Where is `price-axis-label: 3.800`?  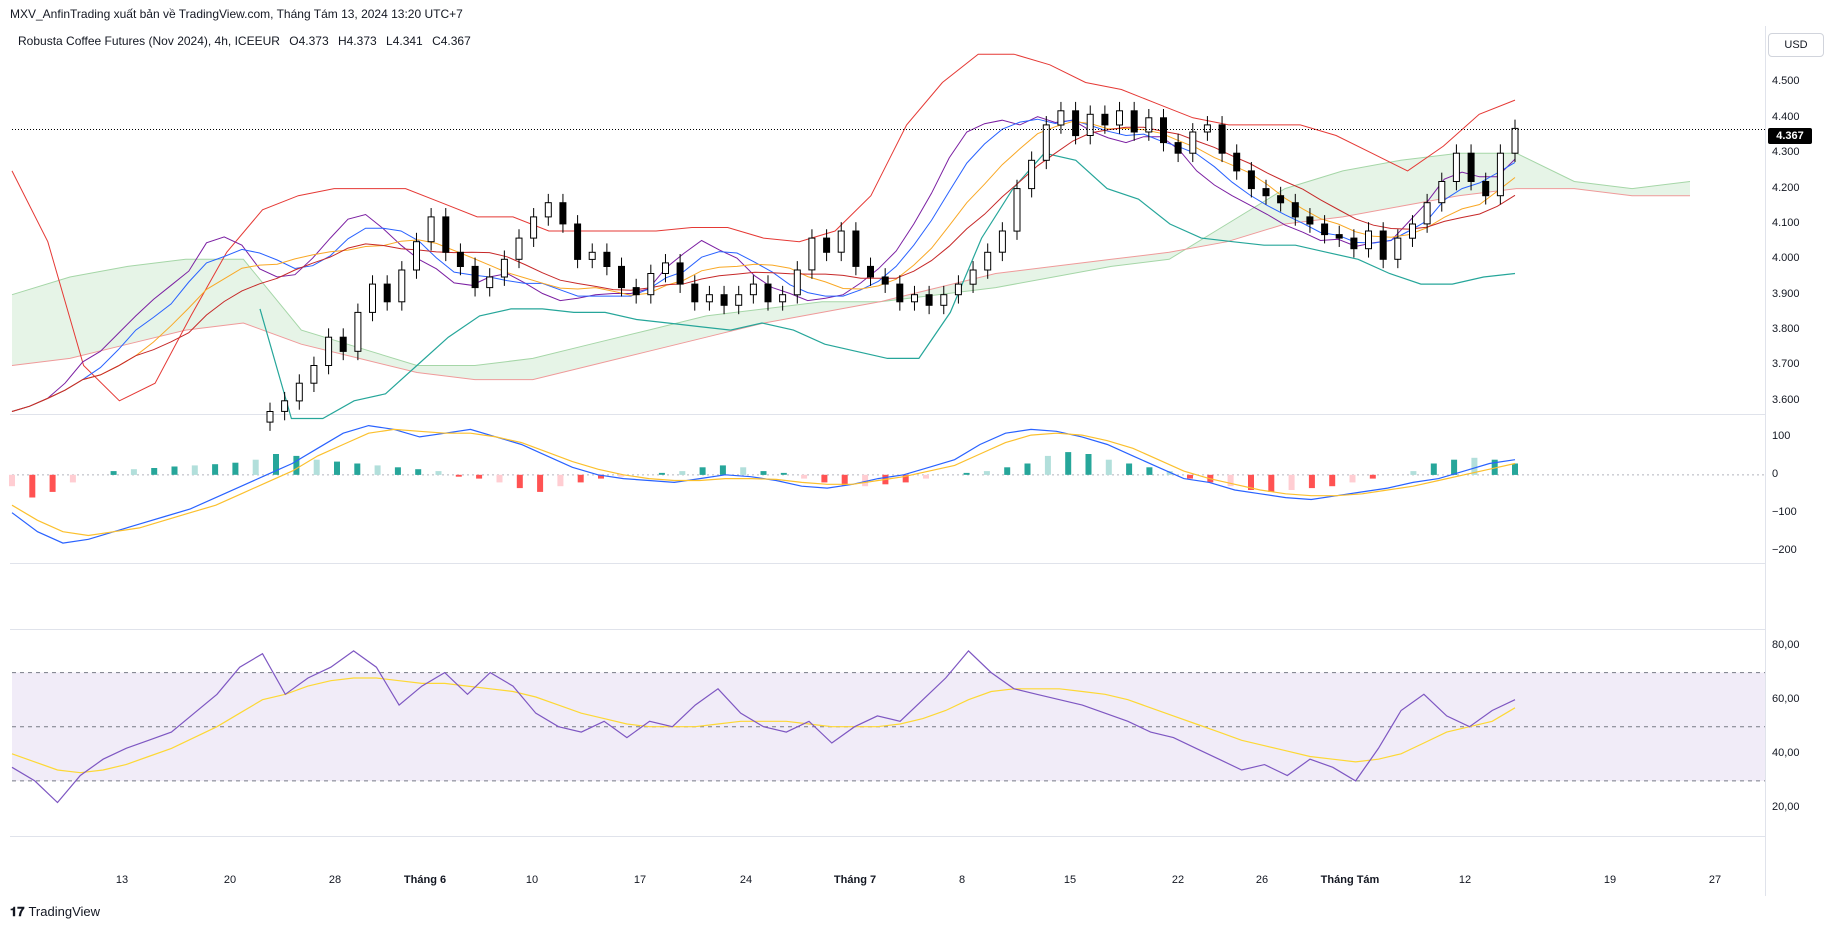
price-axis-label: 3.800 is located at coordinates (1786, 329).